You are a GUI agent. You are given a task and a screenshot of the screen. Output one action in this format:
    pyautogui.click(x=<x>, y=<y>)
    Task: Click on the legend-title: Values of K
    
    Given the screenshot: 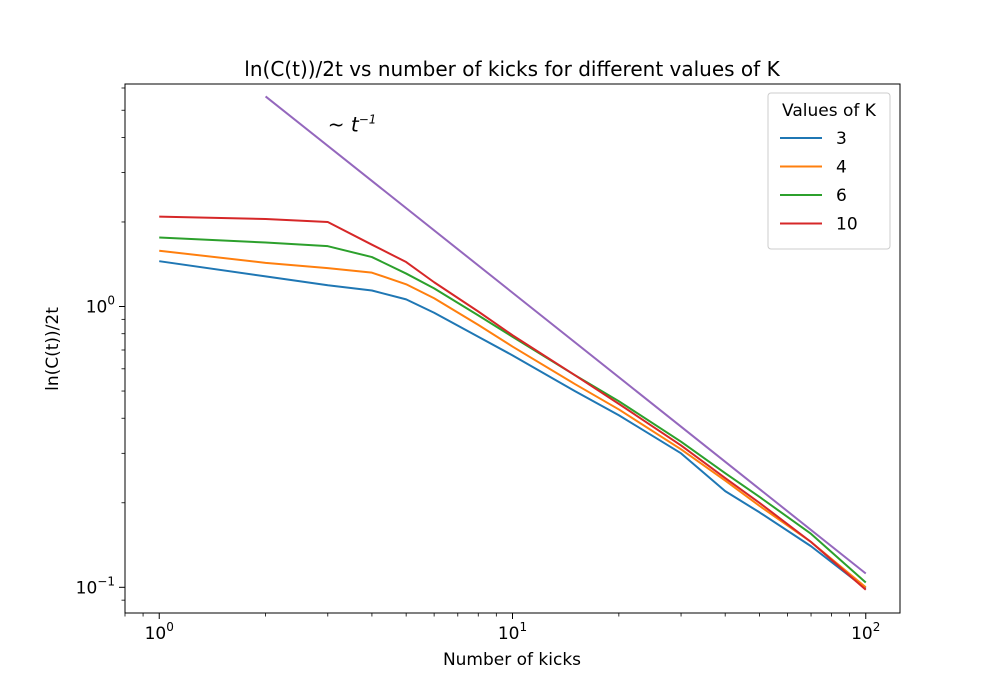 What is the action you would take?
    pyautogui.click(x=829, y=111)
    